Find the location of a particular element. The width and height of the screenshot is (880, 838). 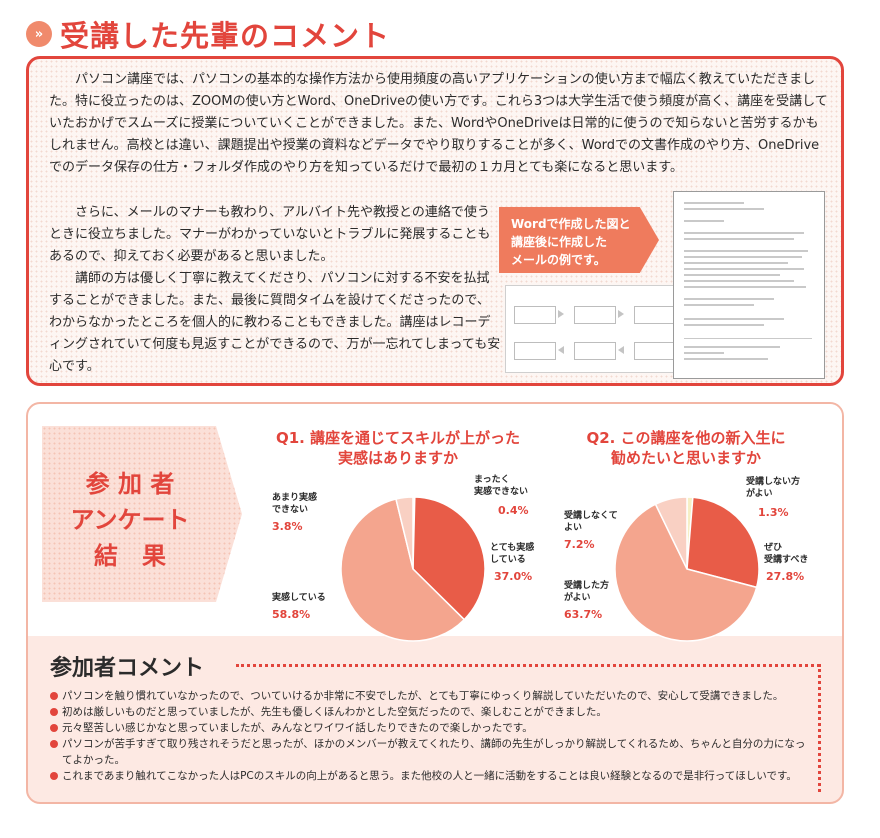

section-header: » 受講した先輩のコメント is located at coordinates (208, 34).